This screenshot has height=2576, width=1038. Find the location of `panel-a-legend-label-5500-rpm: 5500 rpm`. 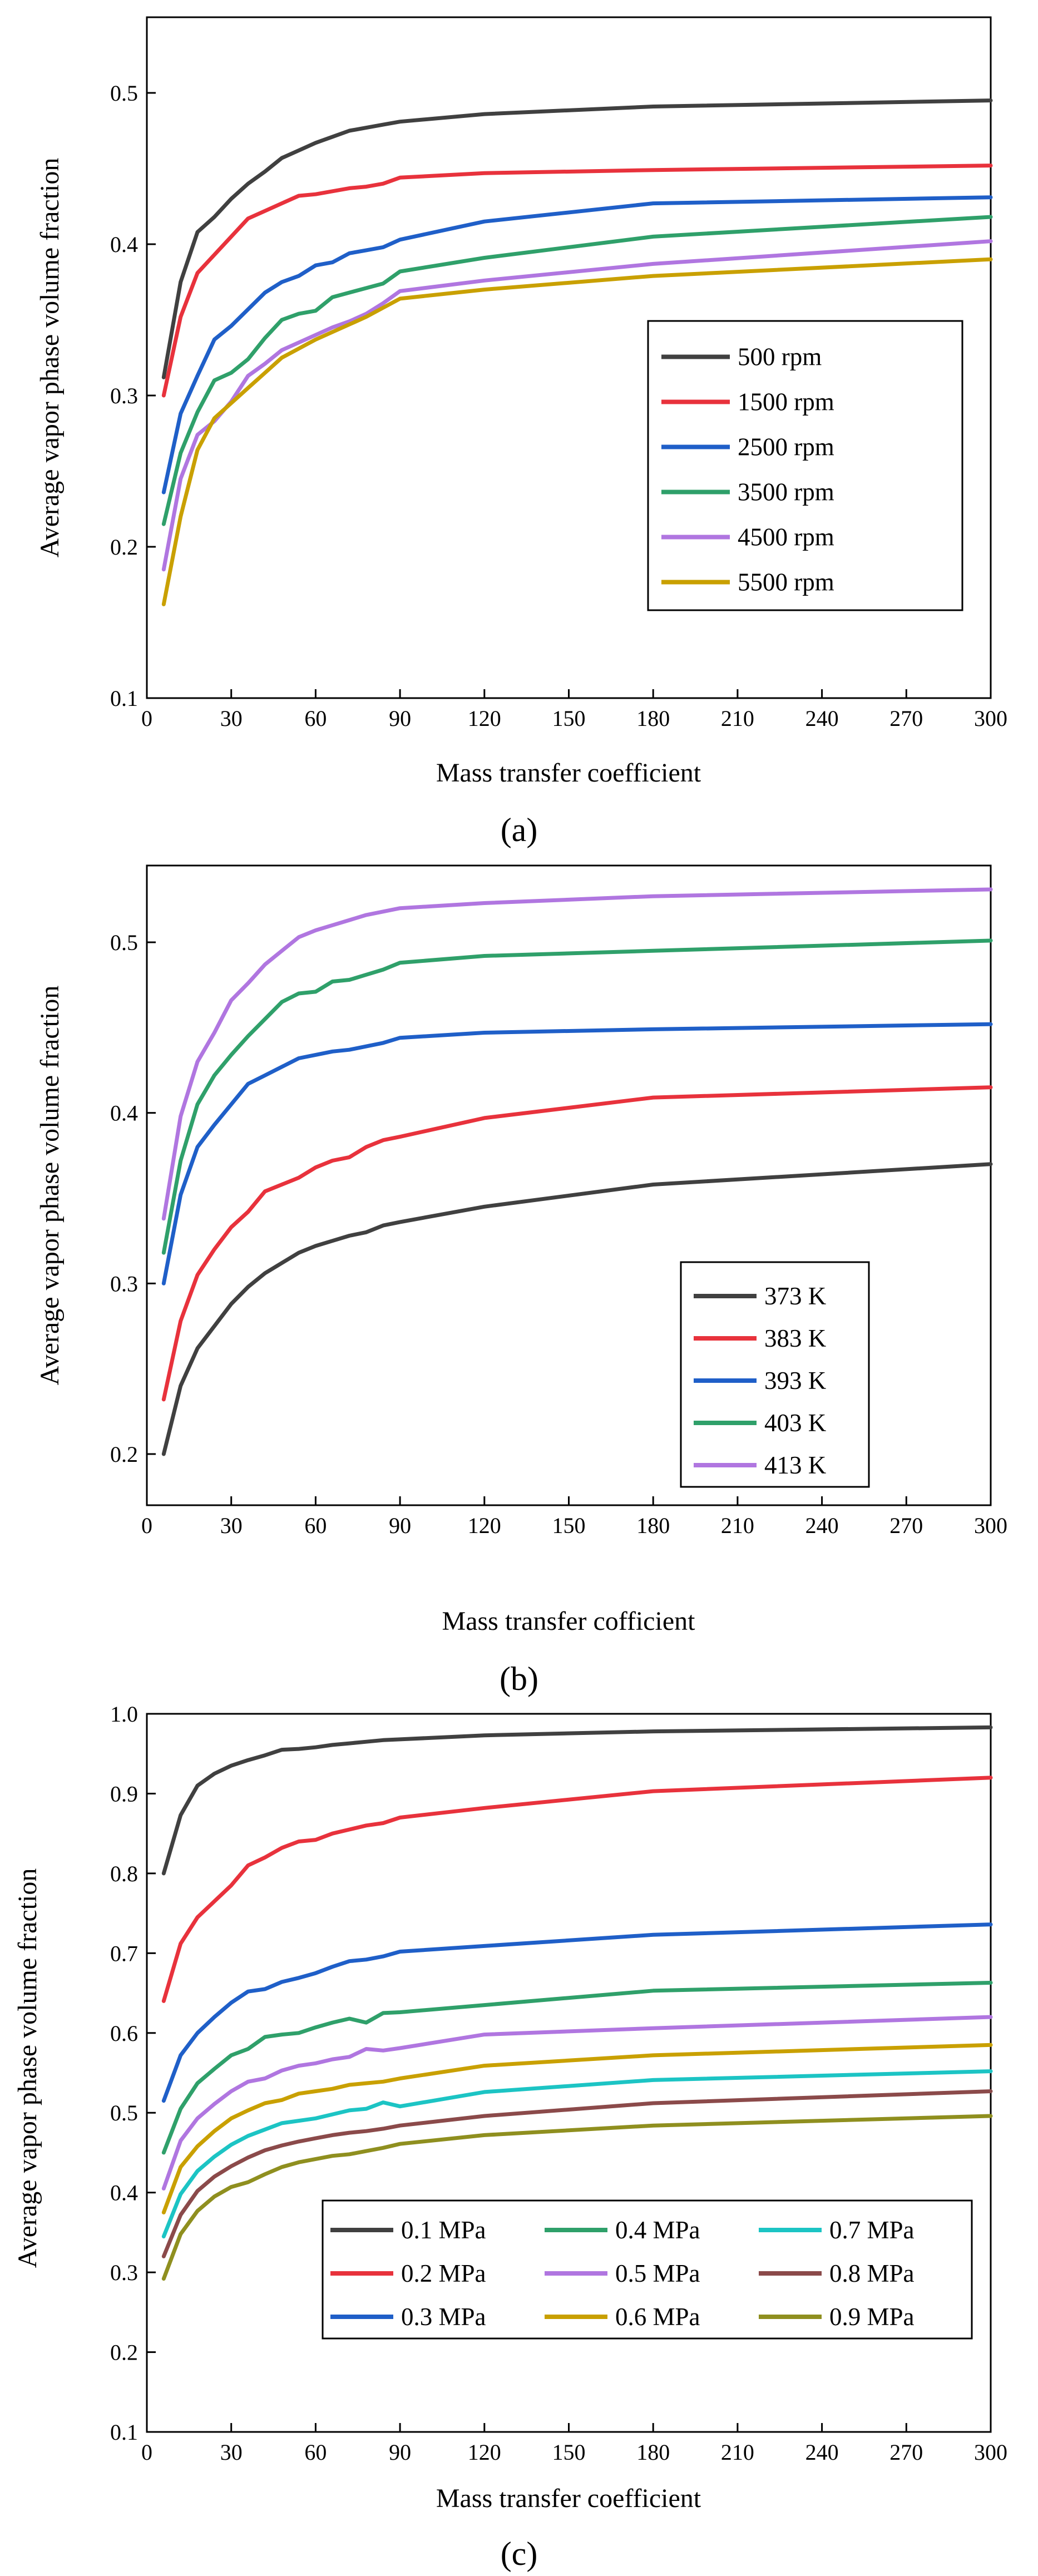

panel-a-legend-label-5500-rpm: 5500 rpm is located at coordinates (786, 582).